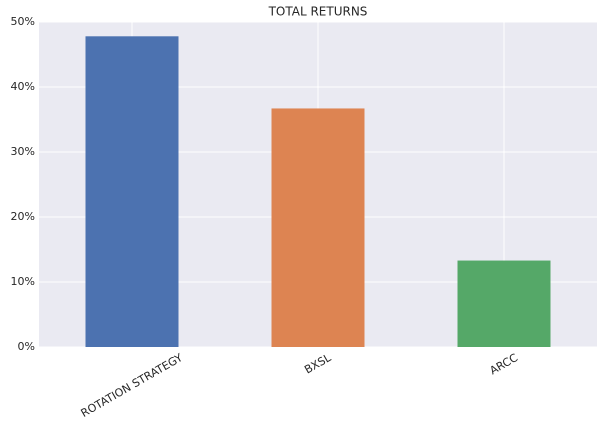  I want to click on y-tick-label: 20%, so click(23, 216).